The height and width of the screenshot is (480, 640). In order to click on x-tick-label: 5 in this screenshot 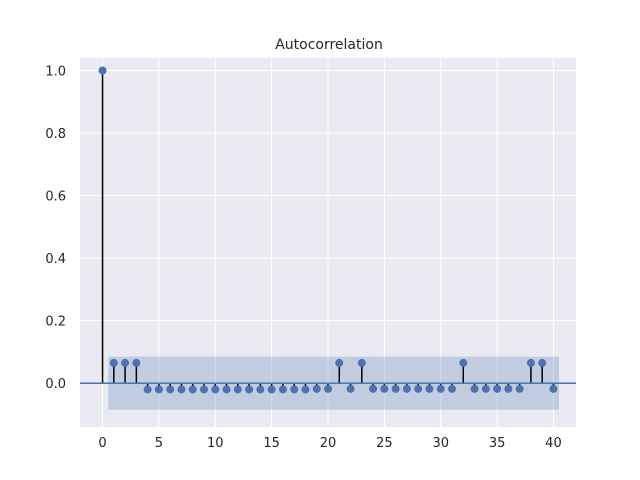, I will do `click(159, 443)`.